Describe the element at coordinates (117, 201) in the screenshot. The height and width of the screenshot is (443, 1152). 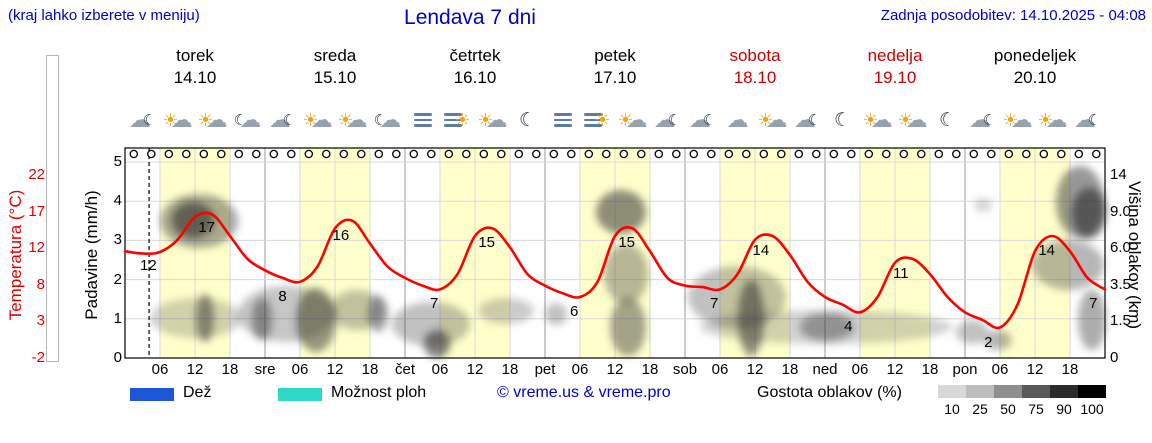
I see `precipitation-tick-label: 4` at that location.